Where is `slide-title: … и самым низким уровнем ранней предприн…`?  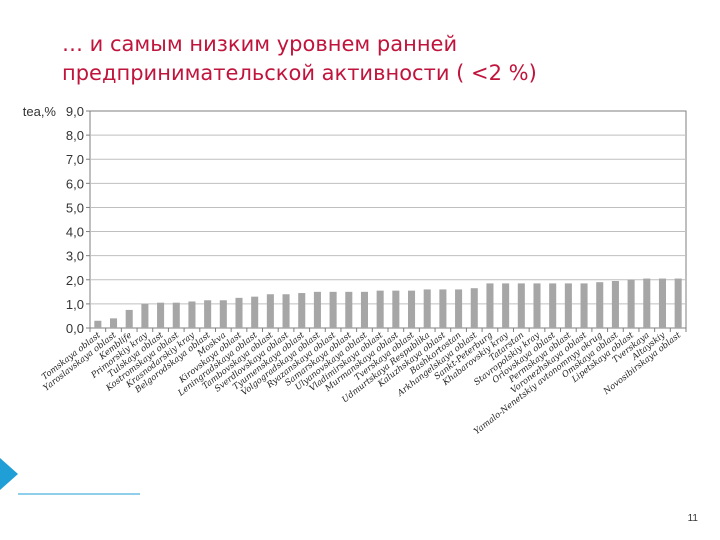 slide-title: … и самым низким уровнем ранней предприн… is located at coordinates (382, 59).